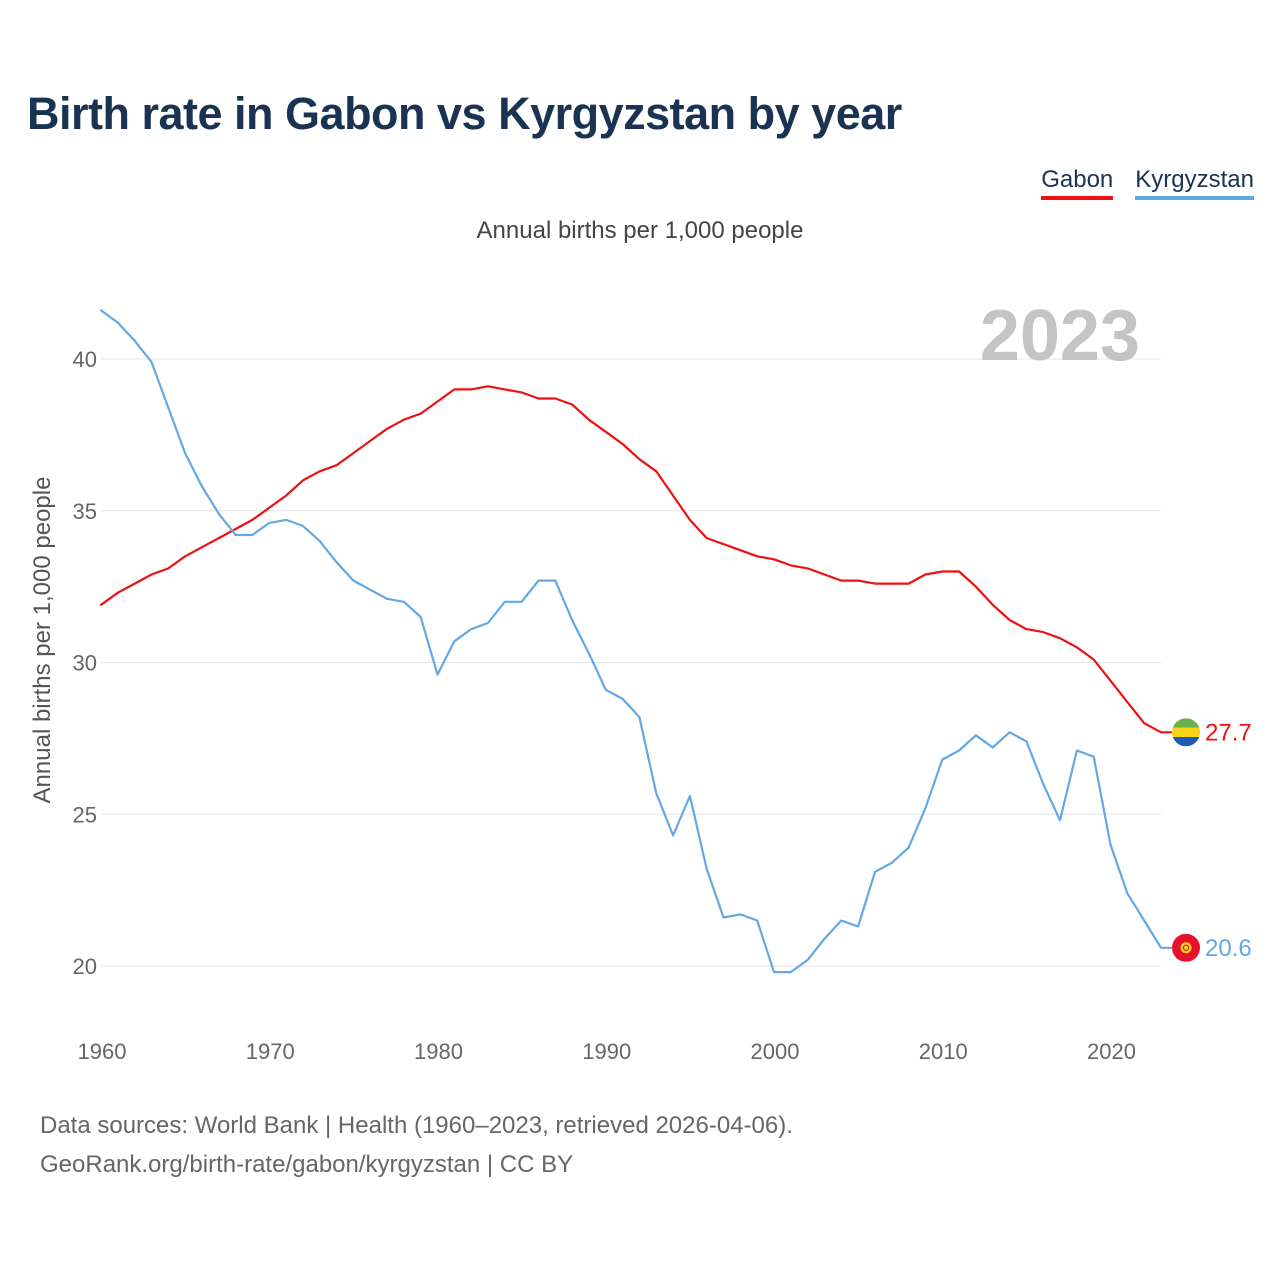 The width and height of the screenshot is (1280, 1280). Describe the element at coordinates (1228, 732) in the screenshot. I see `end-value-gabon: 27.7` at that location.